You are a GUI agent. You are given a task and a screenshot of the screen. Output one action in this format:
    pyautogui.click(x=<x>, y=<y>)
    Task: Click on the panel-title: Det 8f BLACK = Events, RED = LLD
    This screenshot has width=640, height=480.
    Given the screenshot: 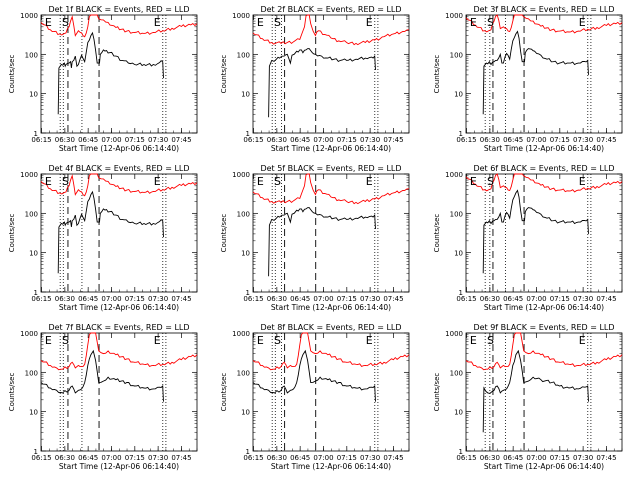 What is the action you would take?
    pyautogui.click(x=330, y=327)
    